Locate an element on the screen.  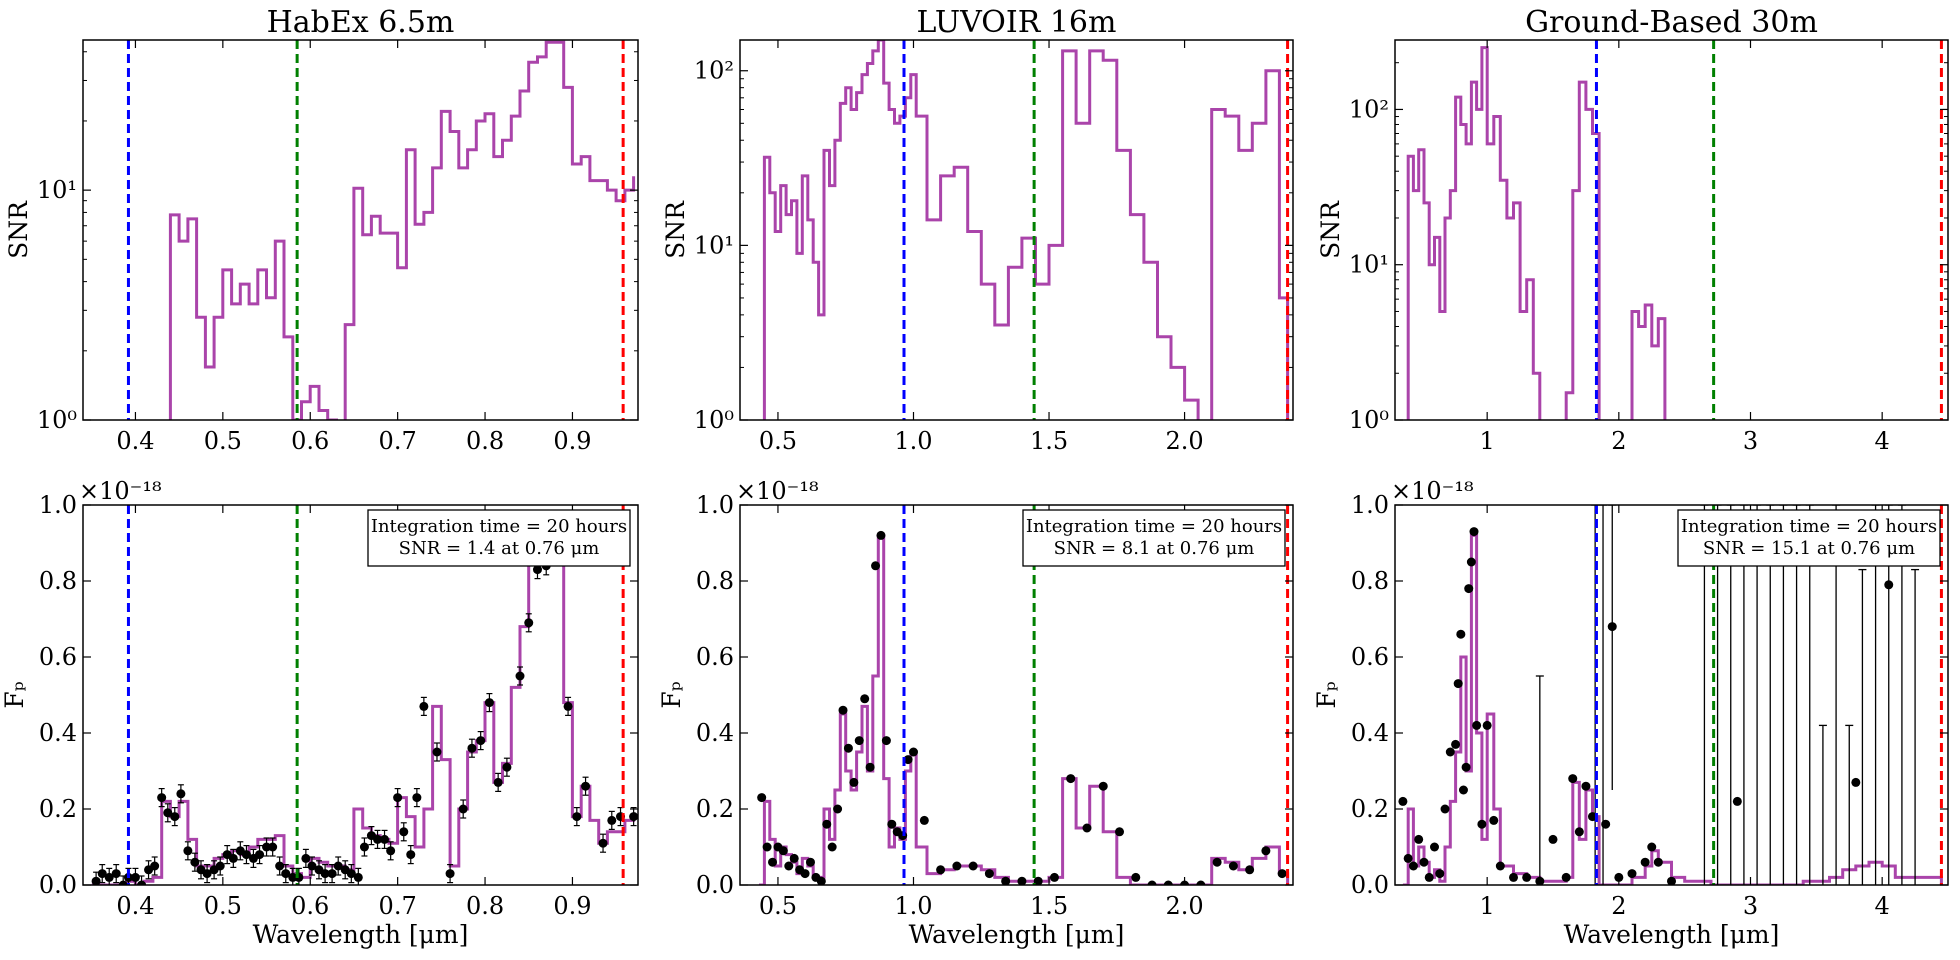
x-tick-label: 0.5 is located at coordinates (778, 441).